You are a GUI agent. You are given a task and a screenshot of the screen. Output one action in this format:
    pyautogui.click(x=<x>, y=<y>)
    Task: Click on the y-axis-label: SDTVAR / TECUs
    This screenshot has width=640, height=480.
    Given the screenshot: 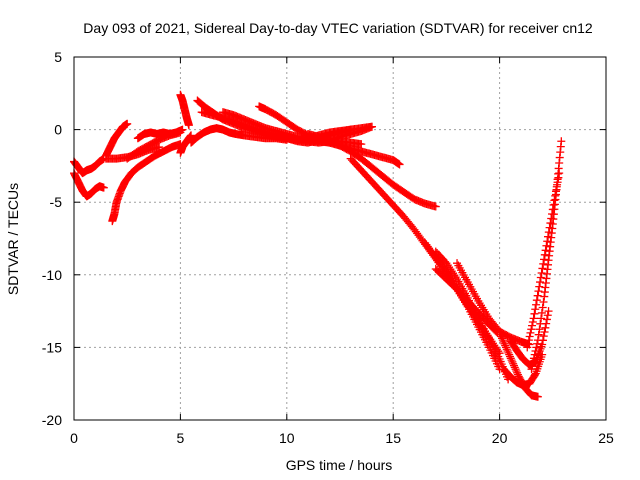 What is the action you would take?
    pyautogui.click(x=13, y=239)
    